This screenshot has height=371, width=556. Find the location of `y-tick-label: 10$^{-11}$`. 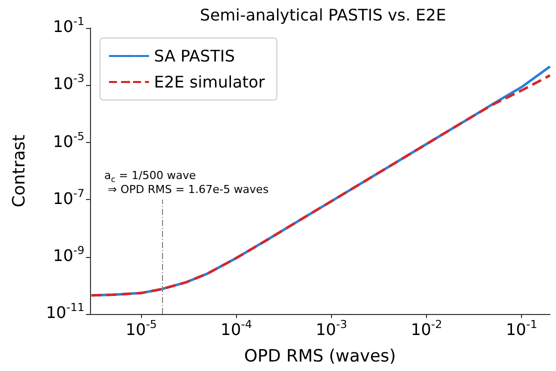

y-tick-label: 10$^{-11}$ is located at coordinates (65, 311).